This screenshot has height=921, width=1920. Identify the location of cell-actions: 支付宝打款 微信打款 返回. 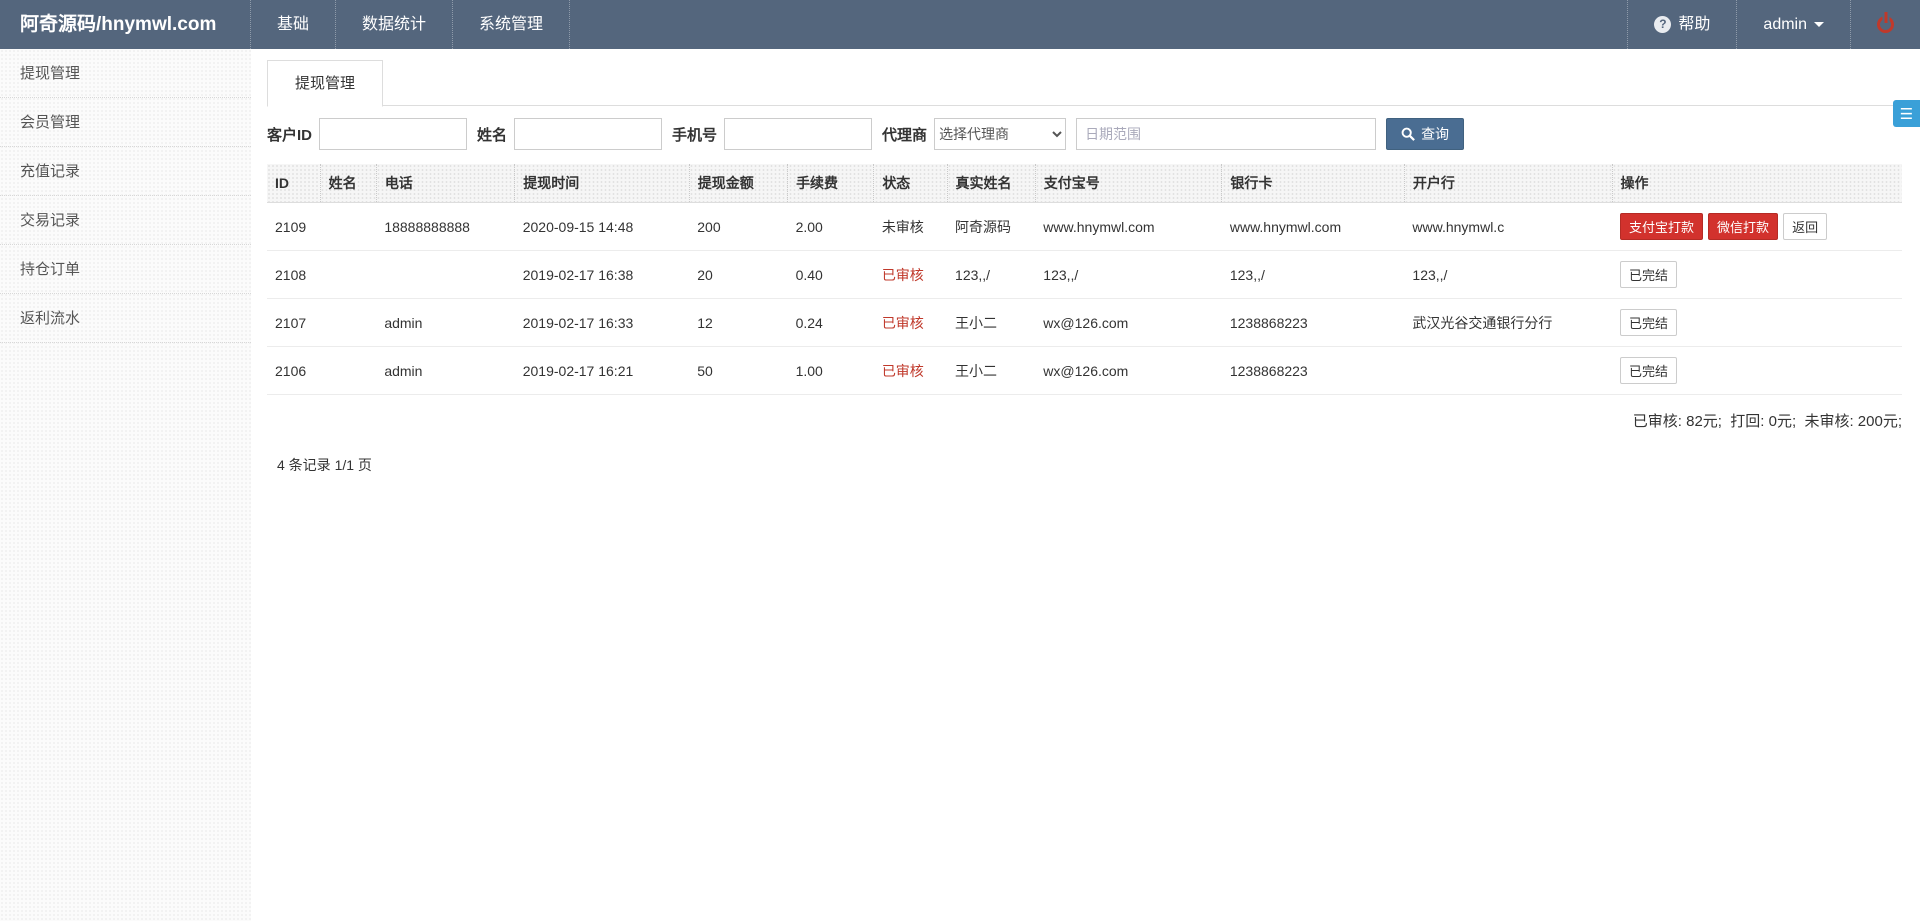
(1757, 226).